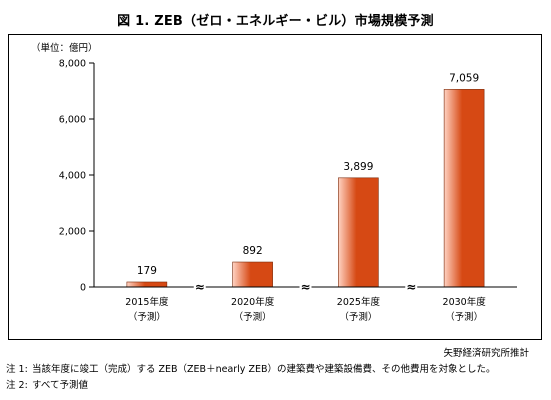 This screenshot has width=551, height=400. I want to click on y-tick-label: 0, so click(83, 288).